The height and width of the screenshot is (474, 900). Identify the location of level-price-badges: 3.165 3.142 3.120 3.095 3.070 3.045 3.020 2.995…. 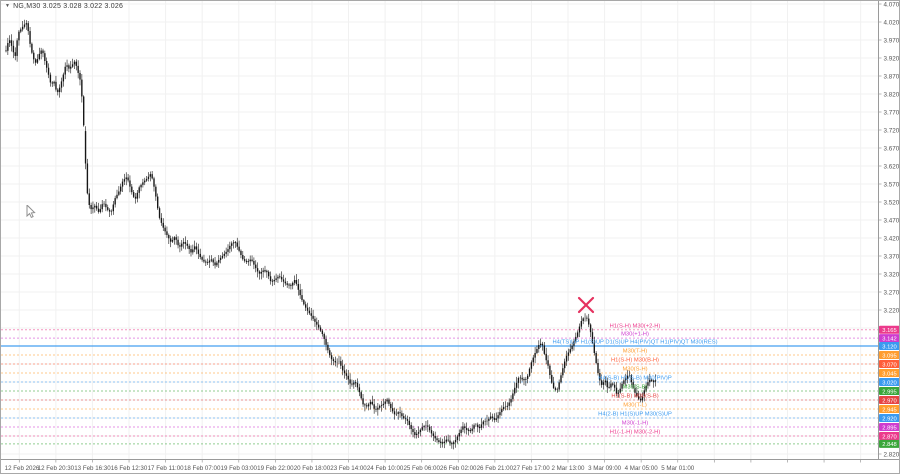
(889, 386).